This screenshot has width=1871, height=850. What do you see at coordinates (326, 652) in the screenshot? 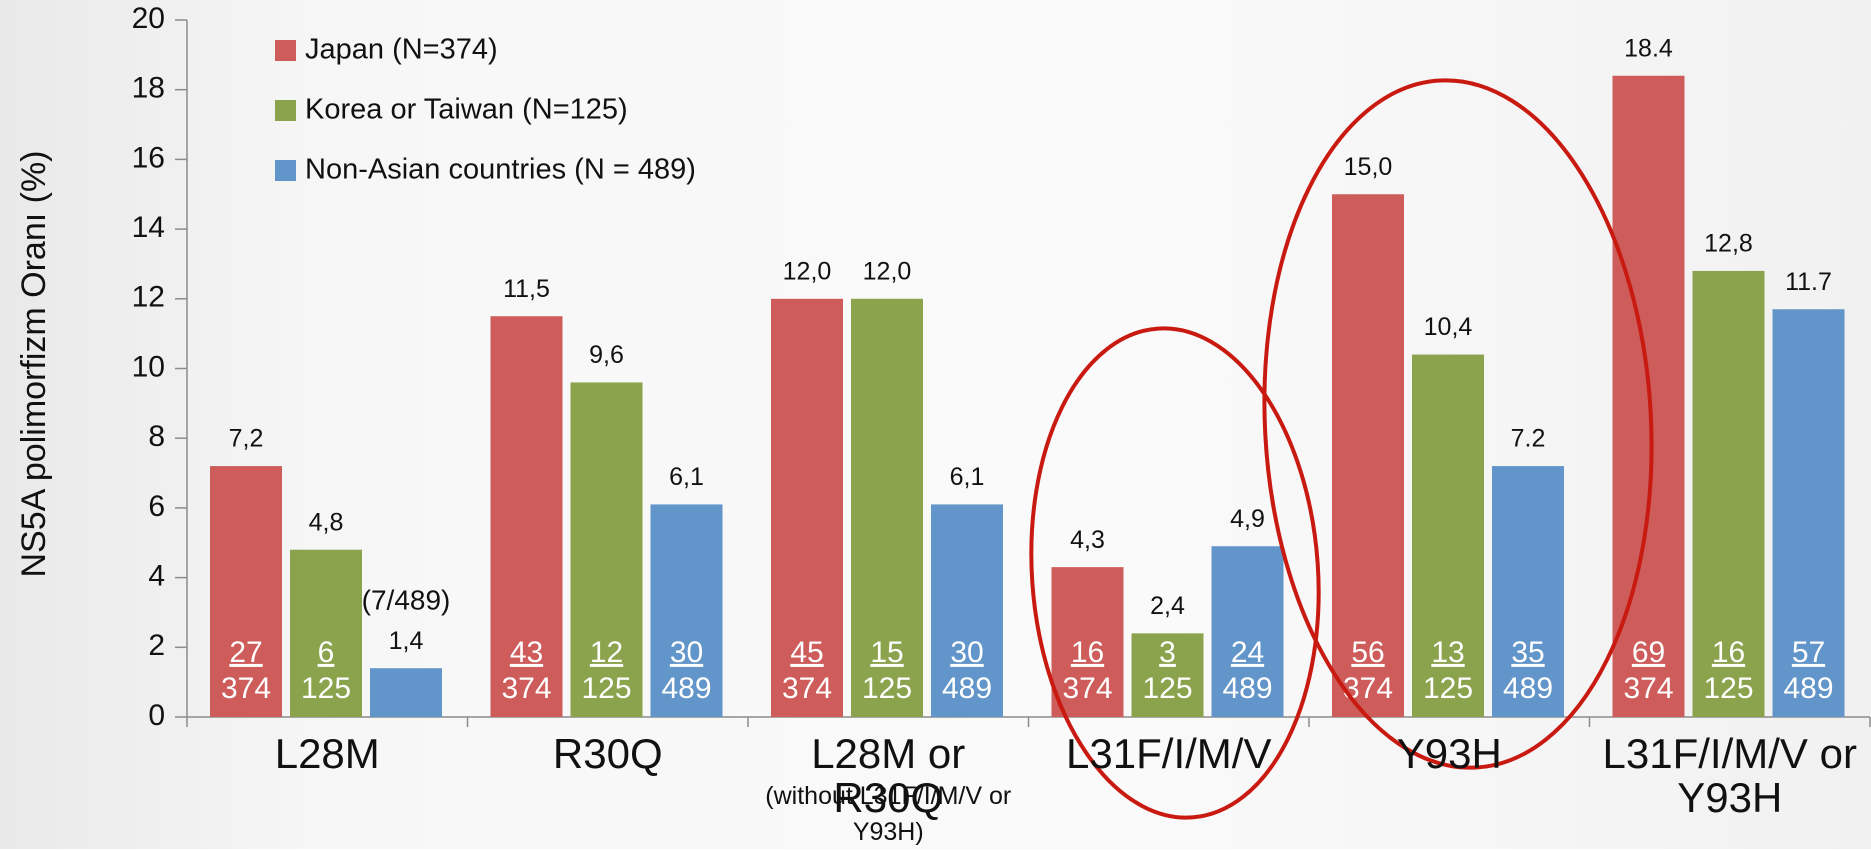
I see `count-label: 6` at bounding box center [326, 652].